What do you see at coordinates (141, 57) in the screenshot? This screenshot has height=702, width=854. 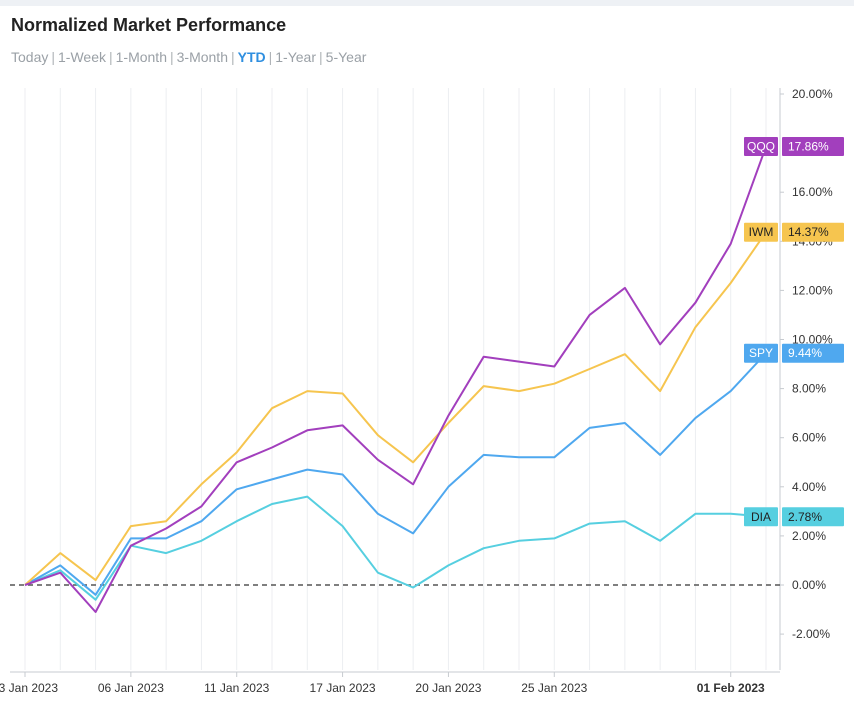 I see `tab-1-month: 1-Month` at bounding box center [141, 57].